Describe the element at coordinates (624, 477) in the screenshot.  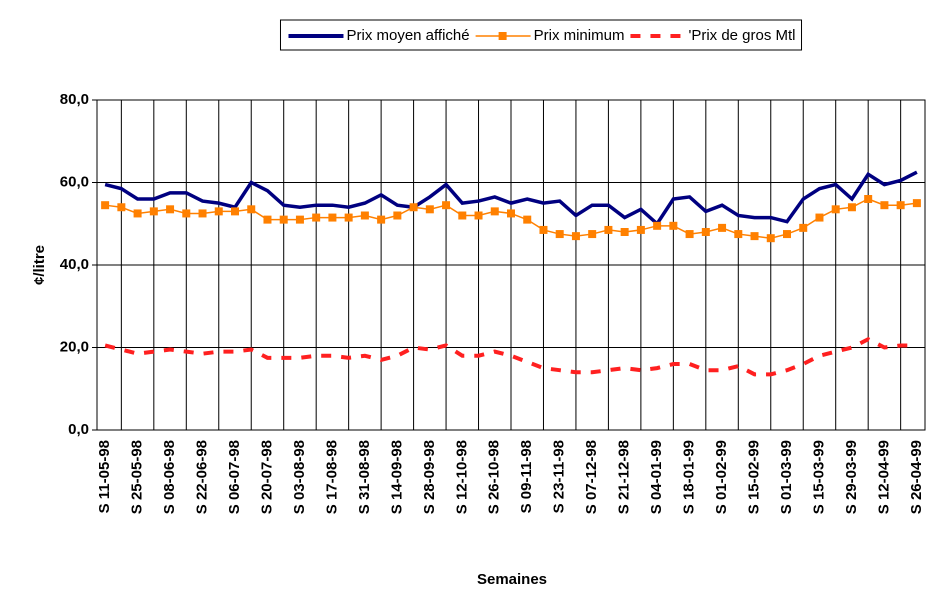
I see `x-tick-label: S 21-12-98` at that location.